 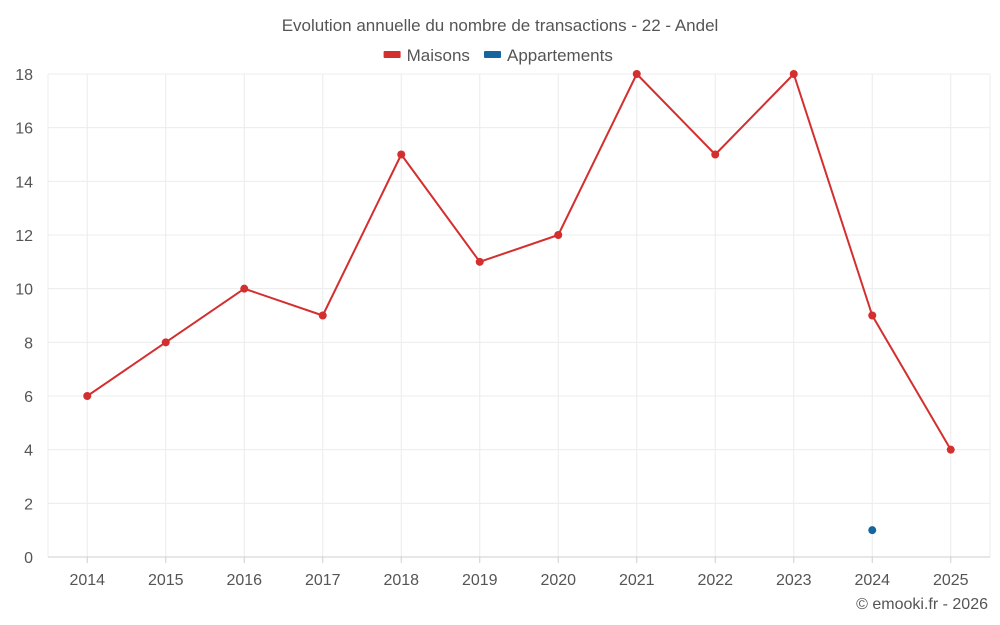 I want to click on credit: © emooki.fr - 2026, so click(x=922, y=604).